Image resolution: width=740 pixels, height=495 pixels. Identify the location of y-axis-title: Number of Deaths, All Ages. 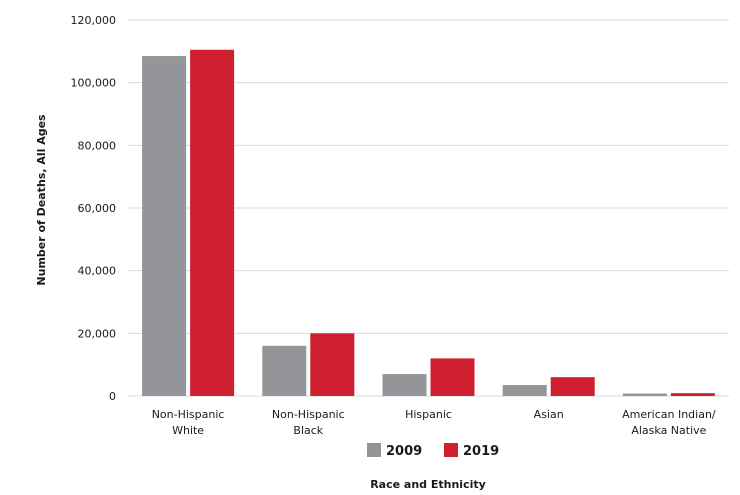
(41, 200).